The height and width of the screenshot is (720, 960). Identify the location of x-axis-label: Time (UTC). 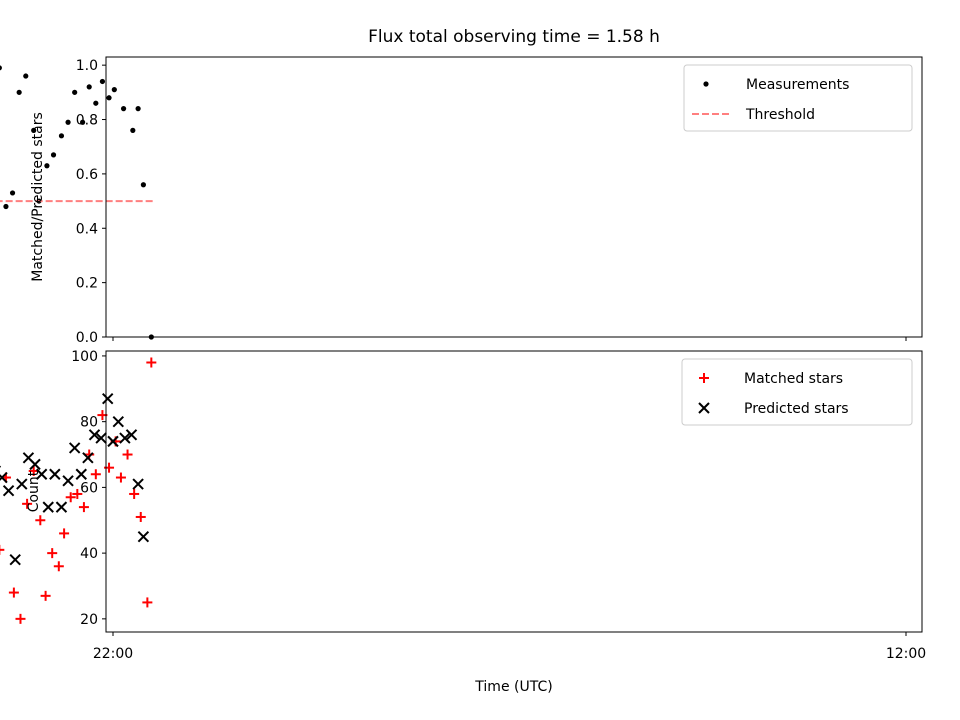
(513, 687).